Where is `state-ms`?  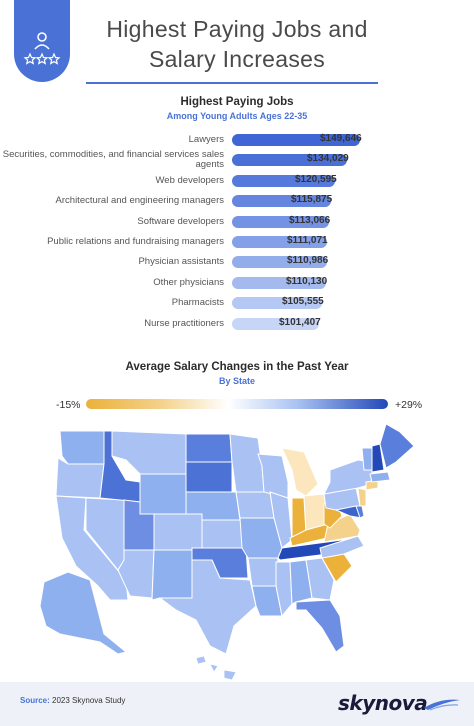 state-ms is located at coordinates (284, 589).